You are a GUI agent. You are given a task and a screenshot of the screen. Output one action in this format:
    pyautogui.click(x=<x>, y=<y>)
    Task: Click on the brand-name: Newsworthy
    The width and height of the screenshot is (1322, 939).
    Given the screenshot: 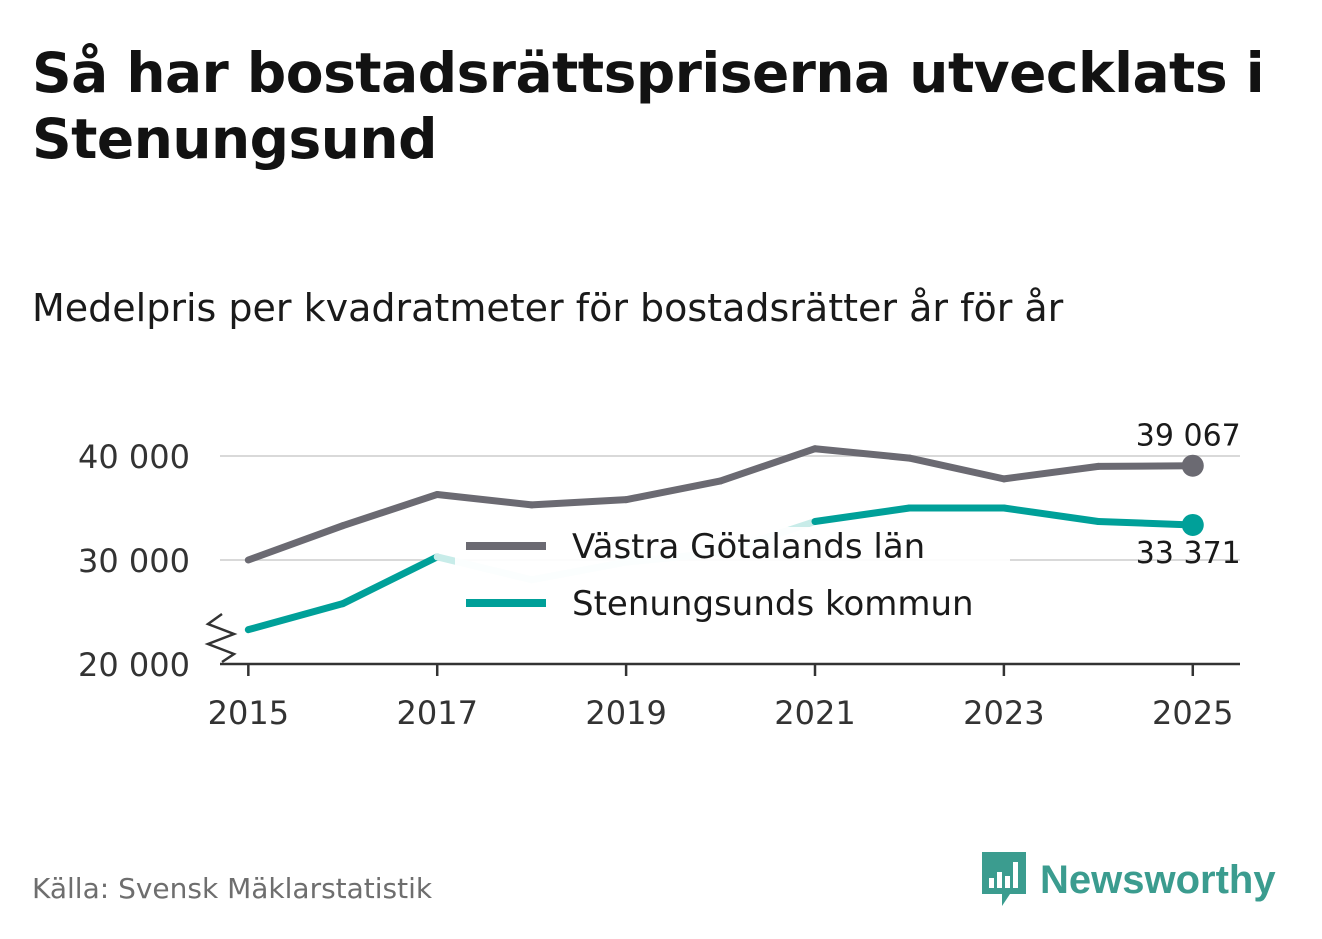 What is the action you would take?
    pyautogui.click(x=1158, y=879)
    